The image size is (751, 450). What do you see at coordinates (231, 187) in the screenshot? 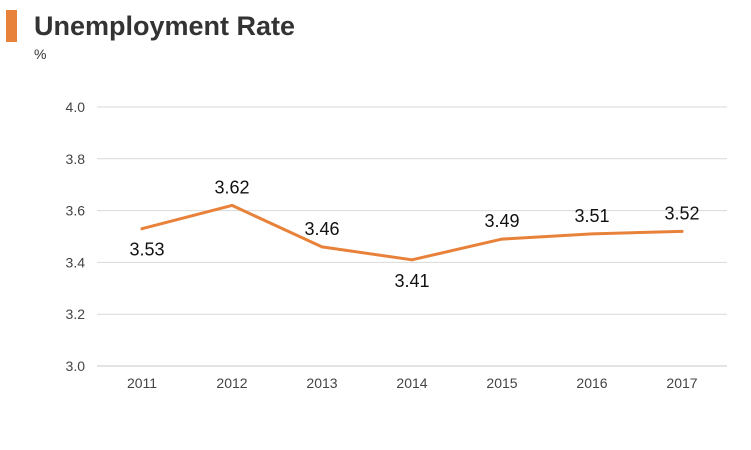
I see `data-label: 3.62` at bounding box center [231, 187].